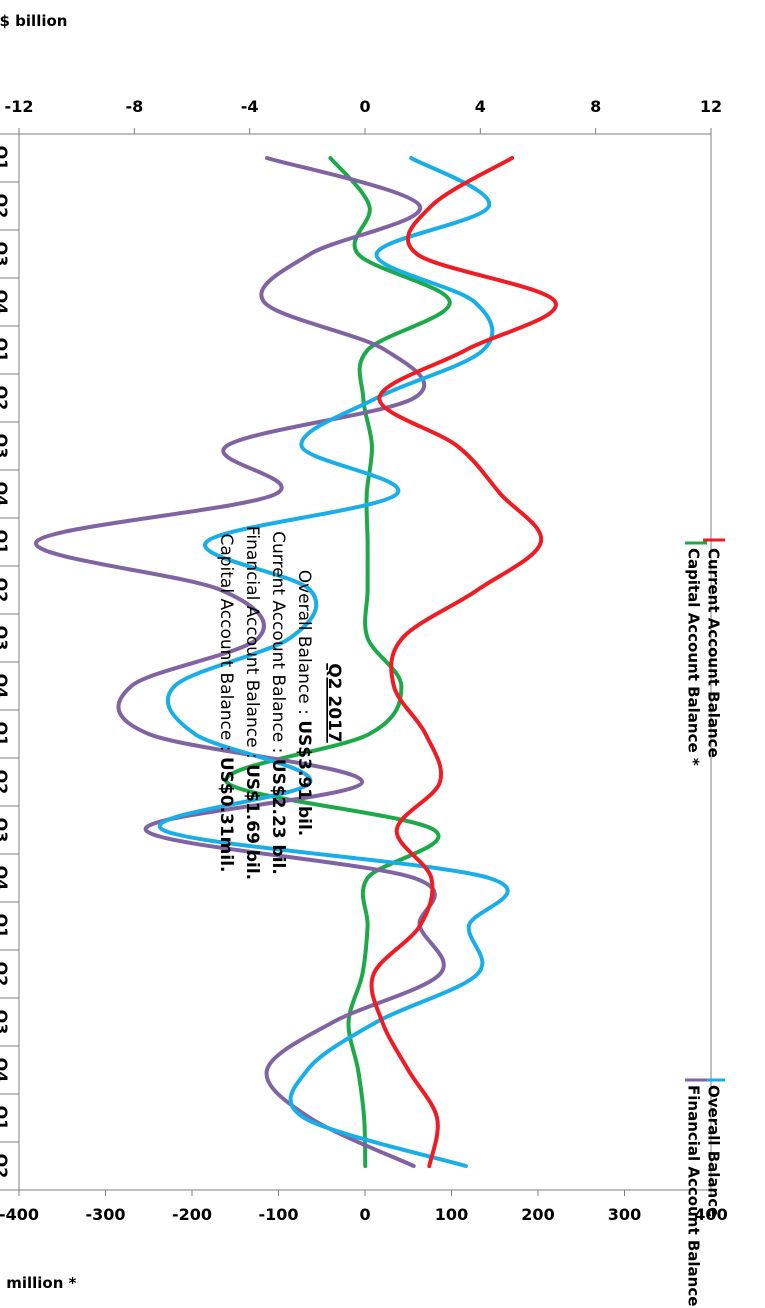 The height and width of the screenshot is (1308, 765). Describe the element at coordinates (19, 106) in the screenshot. I see `left-axis-tick-label: -12` at that location.